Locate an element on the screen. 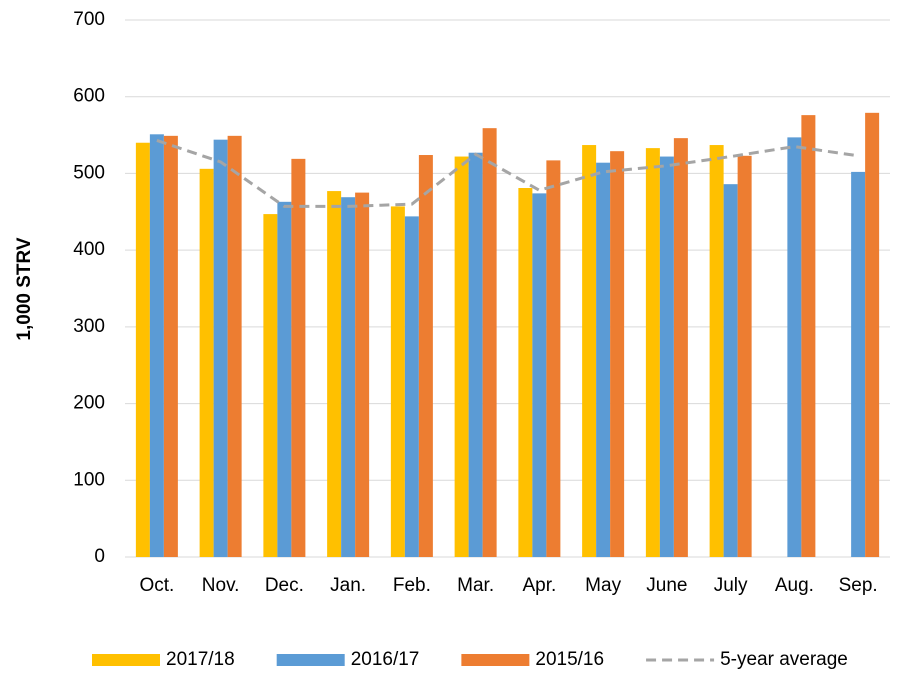 The image size is (902, 675). y-tick-label: 300 is located at coordinates (89, 326).